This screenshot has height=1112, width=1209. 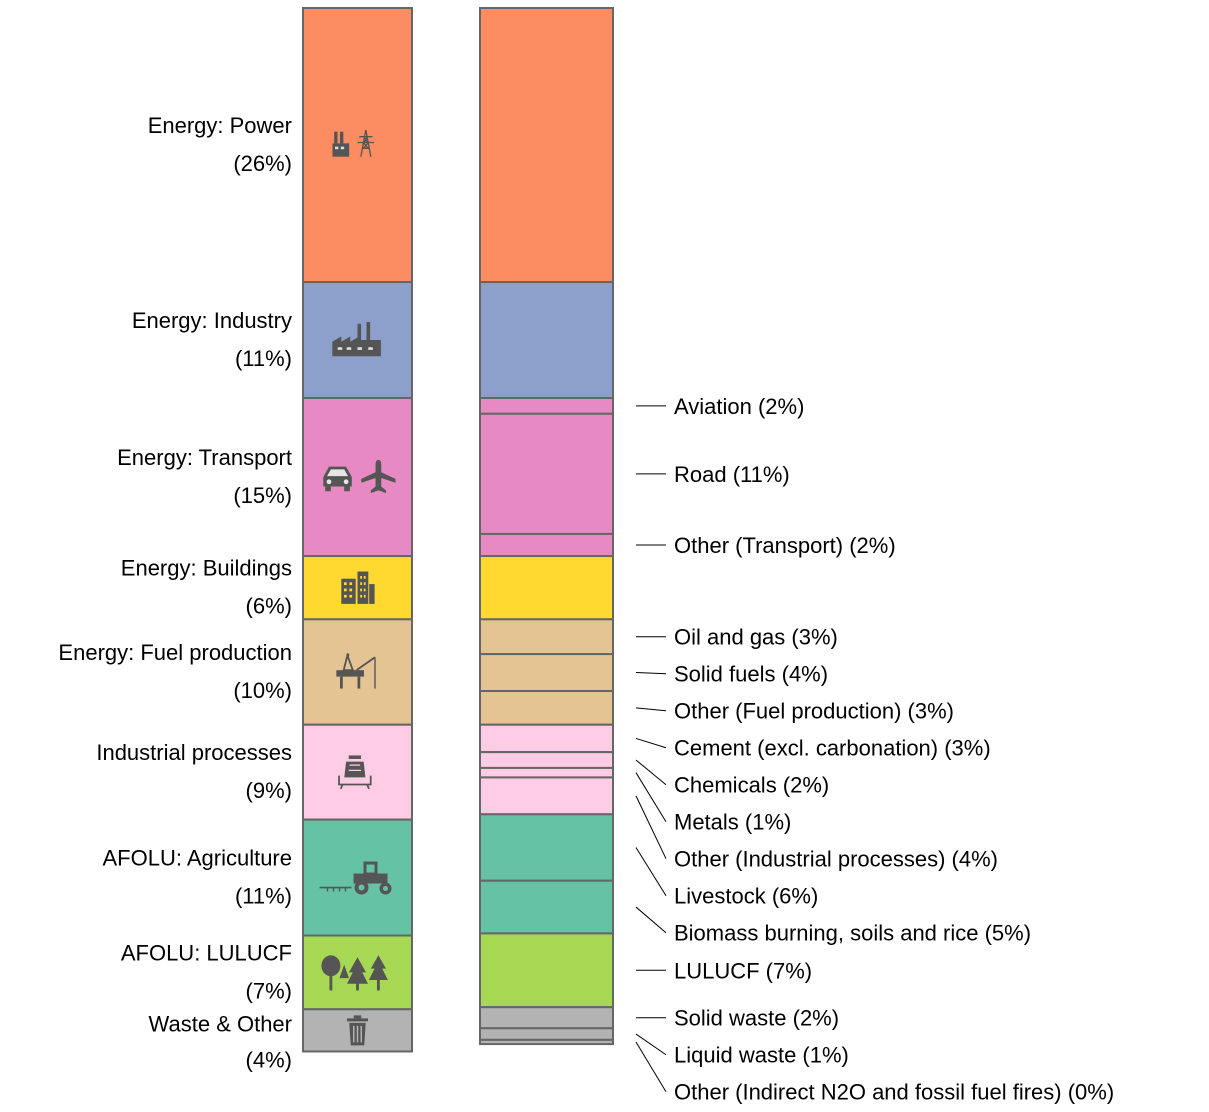 What do you see at coordinates (197, 858) in the screenshot?
I see `sector-label-afolu-agriculture: AFOLU: Agriculture` at bounding box center [197, 858].